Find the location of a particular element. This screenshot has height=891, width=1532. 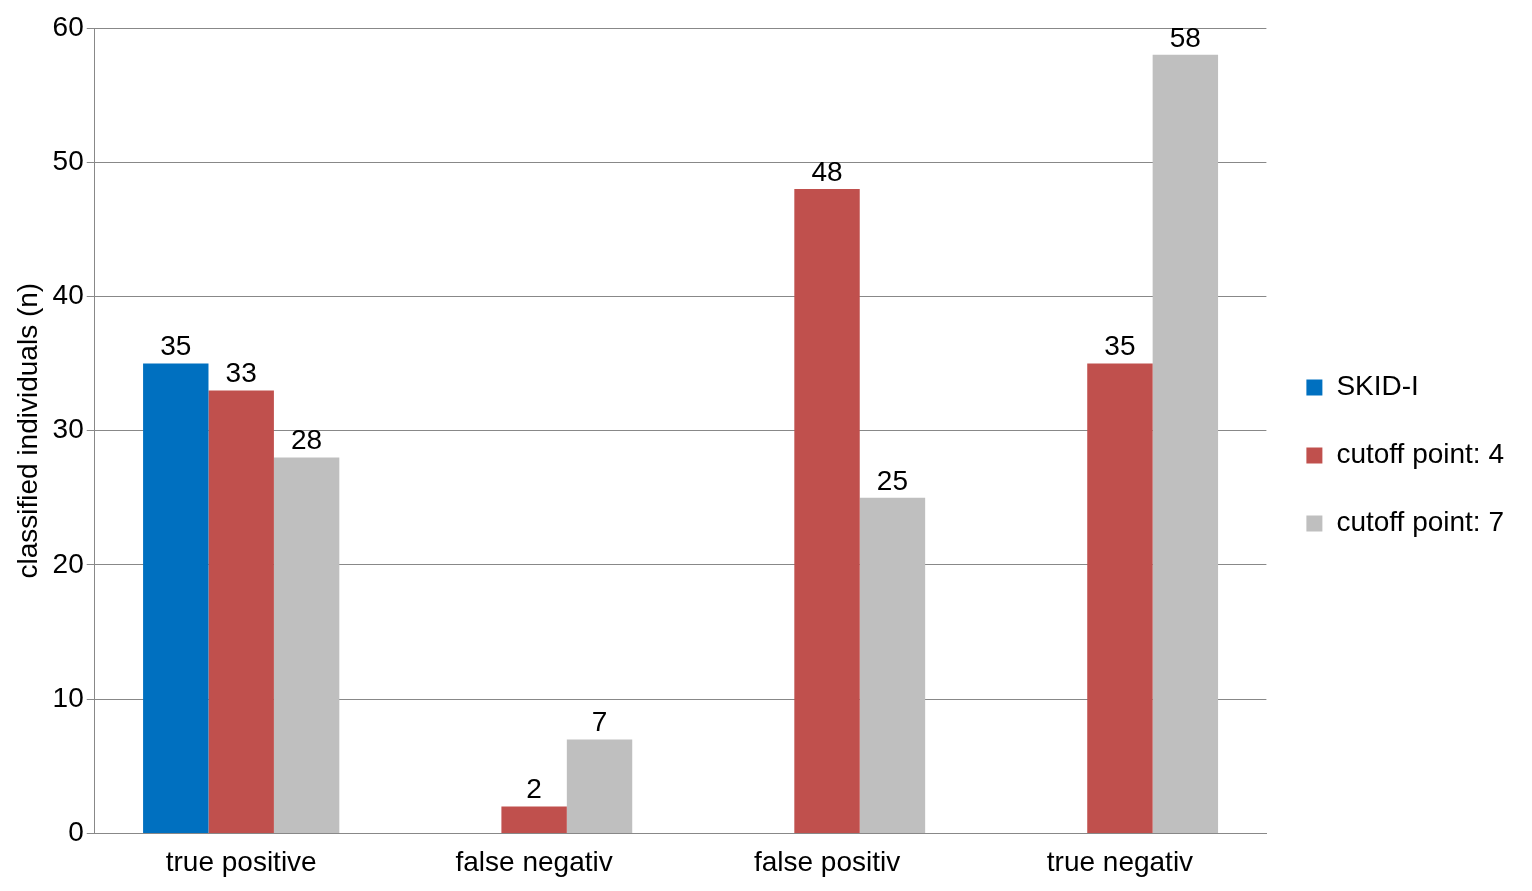

y-tick-label: 60 is located at coordinates (68, 26).